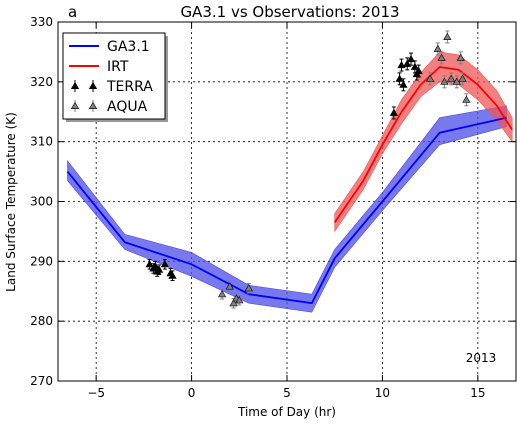 The height and width of the screenshot is (425, 517). I want to click on legend-box, so click(114, 76).